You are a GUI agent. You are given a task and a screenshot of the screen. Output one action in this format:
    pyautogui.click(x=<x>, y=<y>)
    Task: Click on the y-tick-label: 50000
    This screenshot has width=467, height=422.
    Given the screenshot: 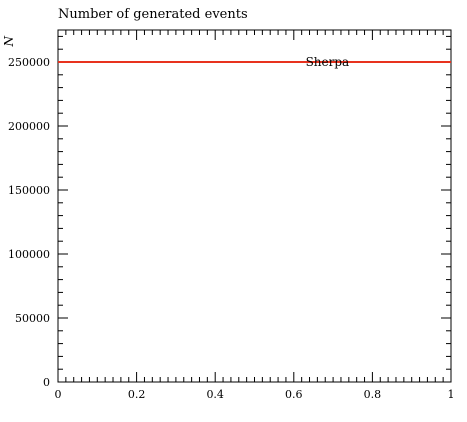 What is the action you would take?
    pyautogui.click(x=32, y=318)
    